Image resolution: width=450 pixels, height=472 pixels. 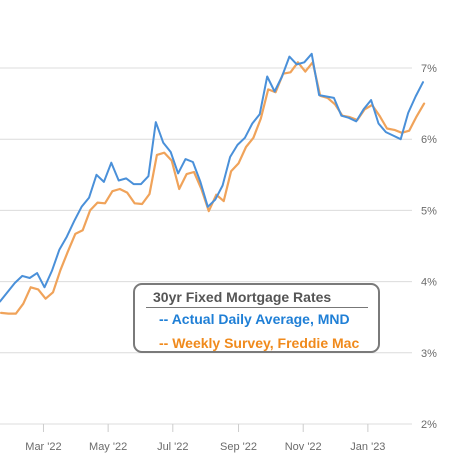 What do you see at coordinates (367, 447) in the screenshot?
I see `x-tick-label: Jan '23` at bounding box center [367, 447].